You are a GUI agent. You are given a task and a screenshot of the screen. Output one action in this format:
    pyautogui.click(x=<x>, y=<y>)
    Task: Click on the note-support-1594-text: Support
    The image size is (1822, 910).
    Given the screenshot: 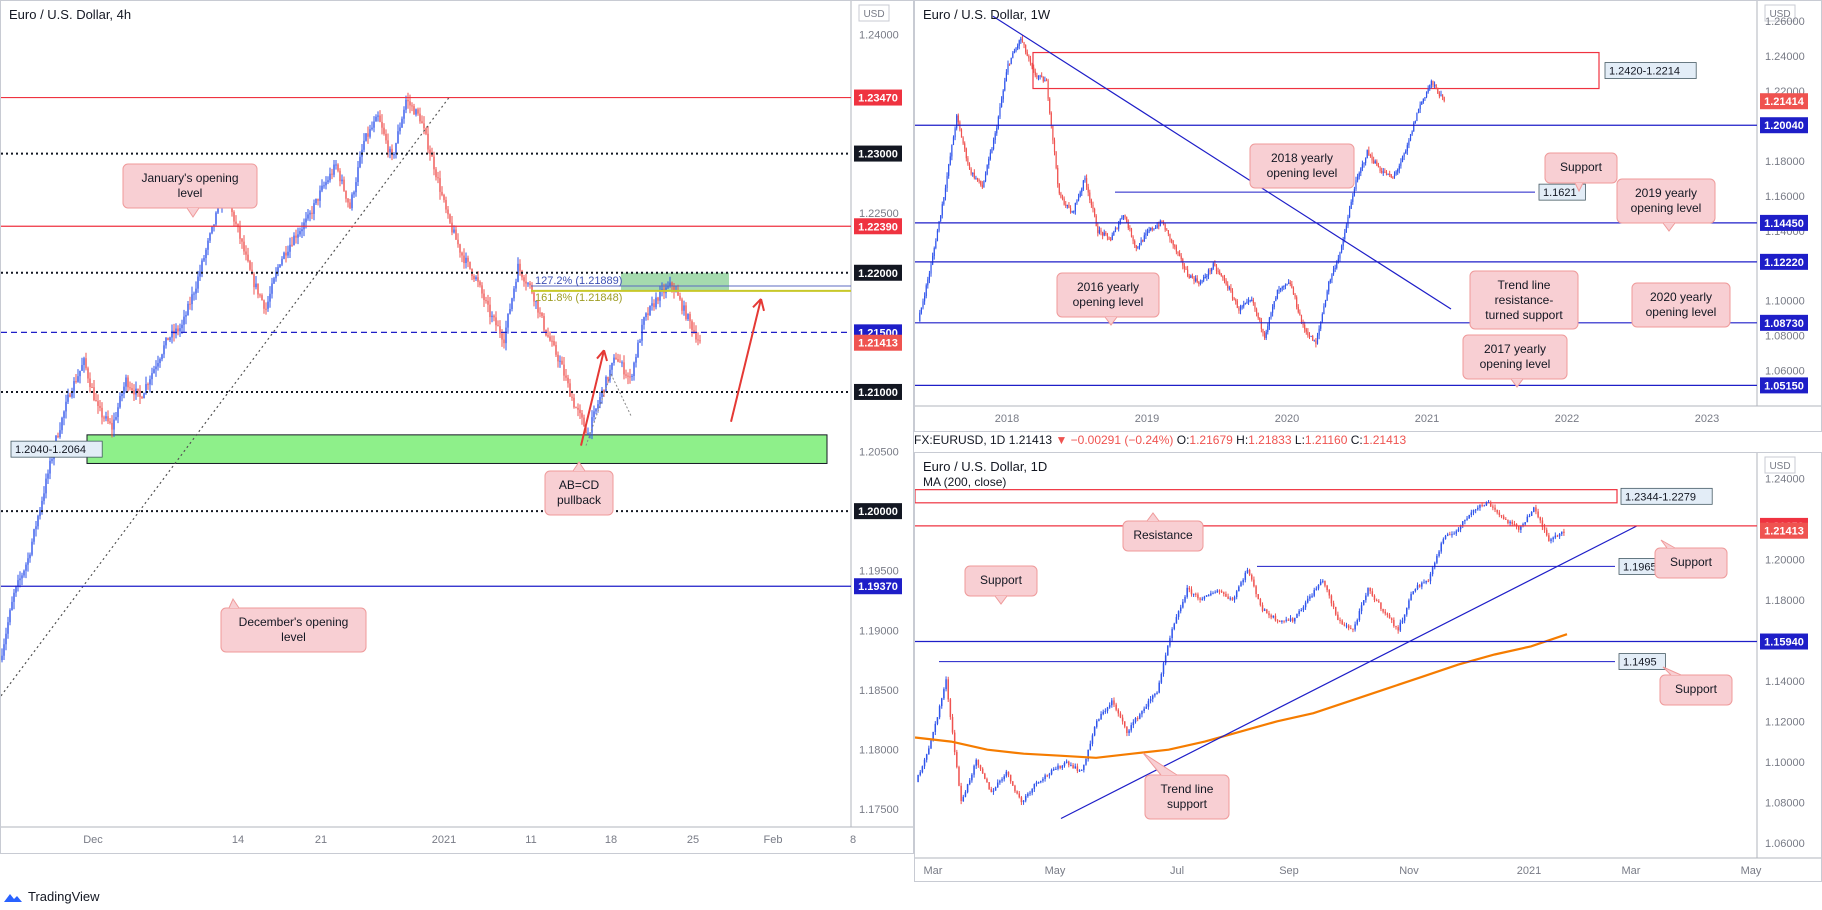 What is the action you would take?
    pyautogui.click(x=1001, y=580)
    